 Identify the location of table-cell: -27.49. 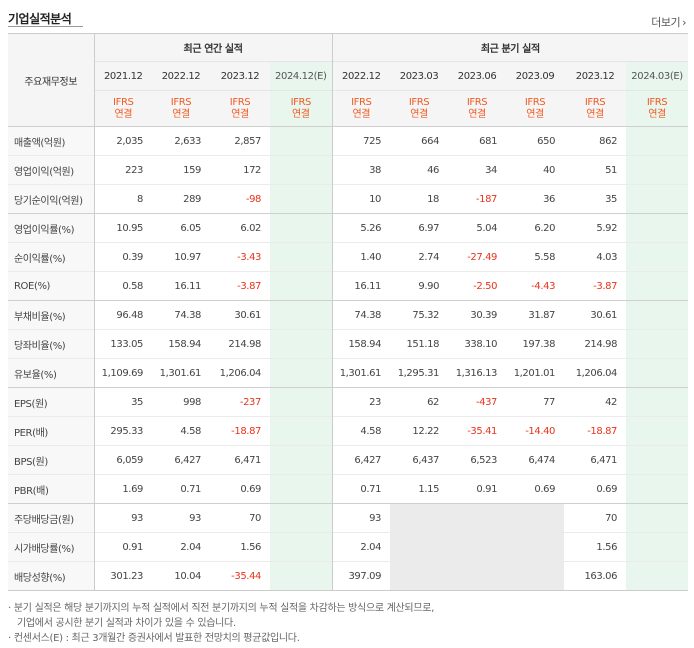
(477, 257).